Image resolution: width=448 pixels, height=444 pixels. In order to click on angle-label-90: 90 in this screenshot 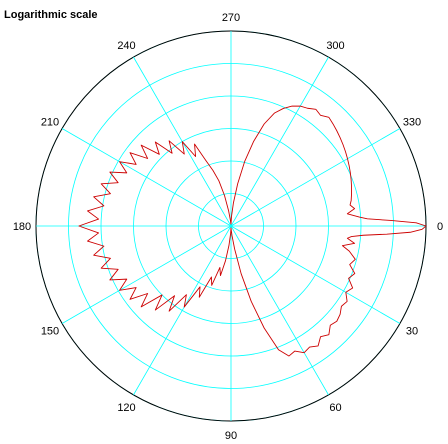, I will do `click(231, 436)`.